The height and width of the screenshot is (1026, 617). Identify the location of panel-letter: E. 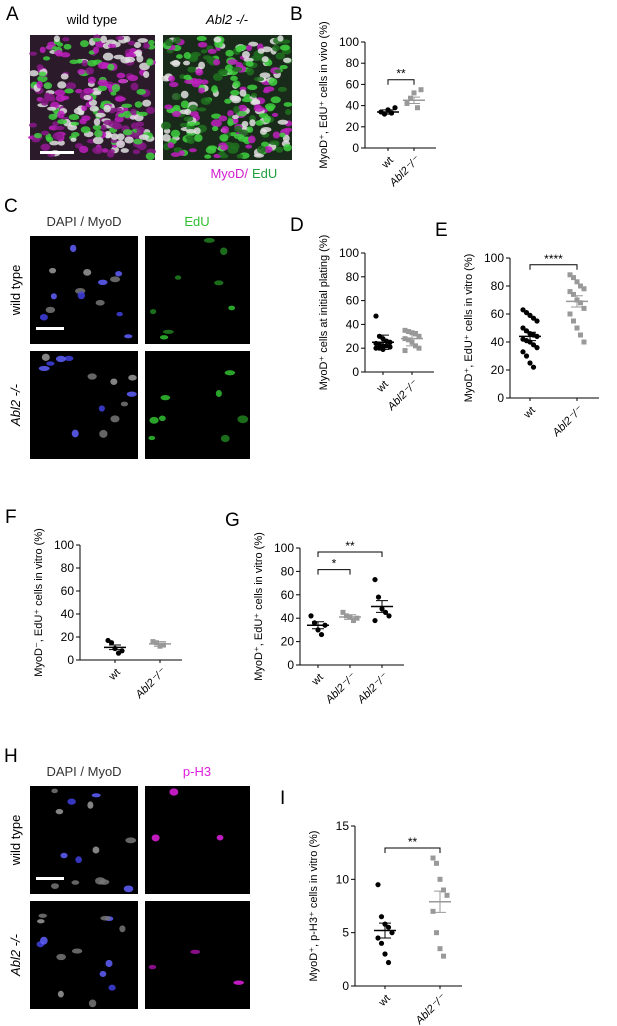
(441, 230).